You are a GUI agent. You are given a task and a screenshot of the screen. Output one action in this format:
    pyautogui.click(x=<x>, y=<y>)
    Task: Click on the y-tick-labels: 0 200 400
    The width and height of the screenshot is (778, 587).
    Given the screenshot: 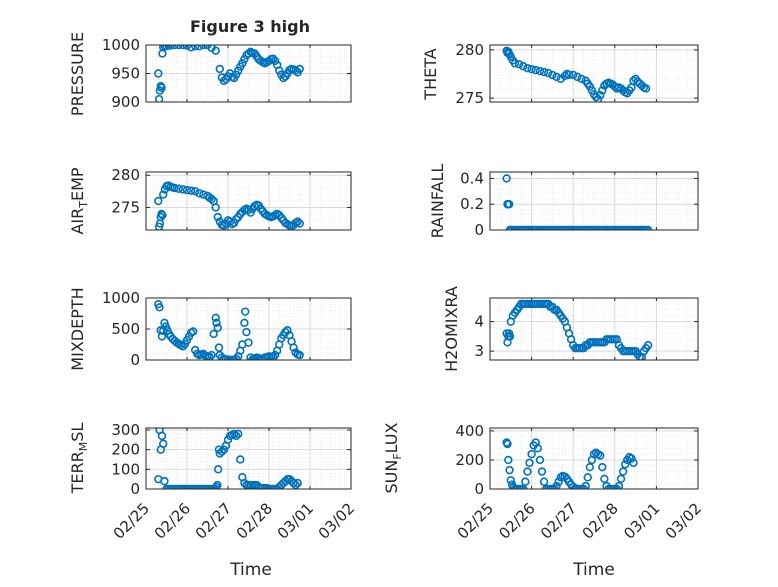 What is the action you would take?
    pyautogui.click(x=577, y=460)
    